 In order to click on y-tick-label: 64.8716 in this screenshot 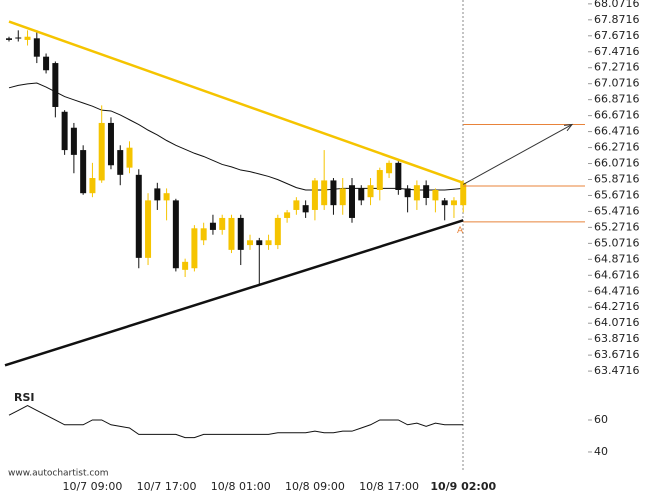, I will do `click(617, 258)`.